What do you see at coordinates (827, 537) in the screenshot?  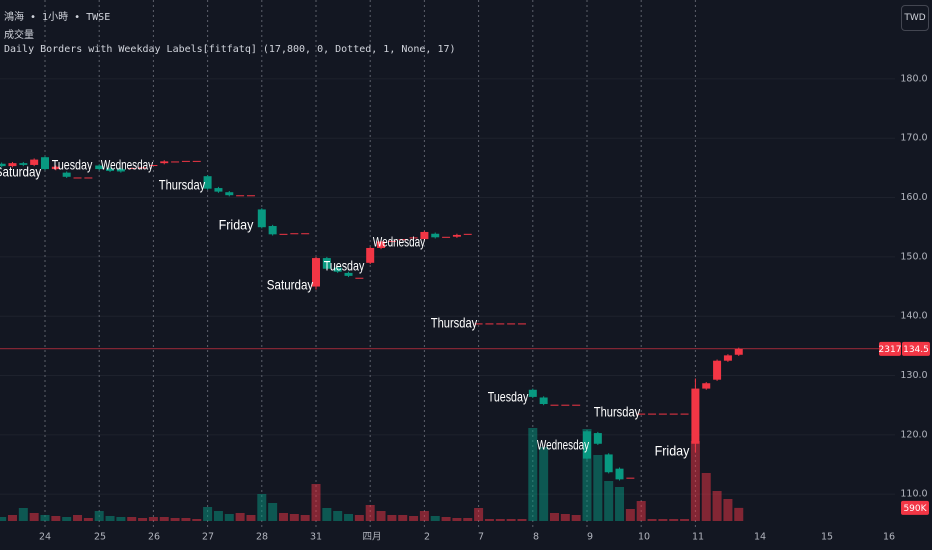 I see `x-tick-label: 15` at bounding box center [827, 537].